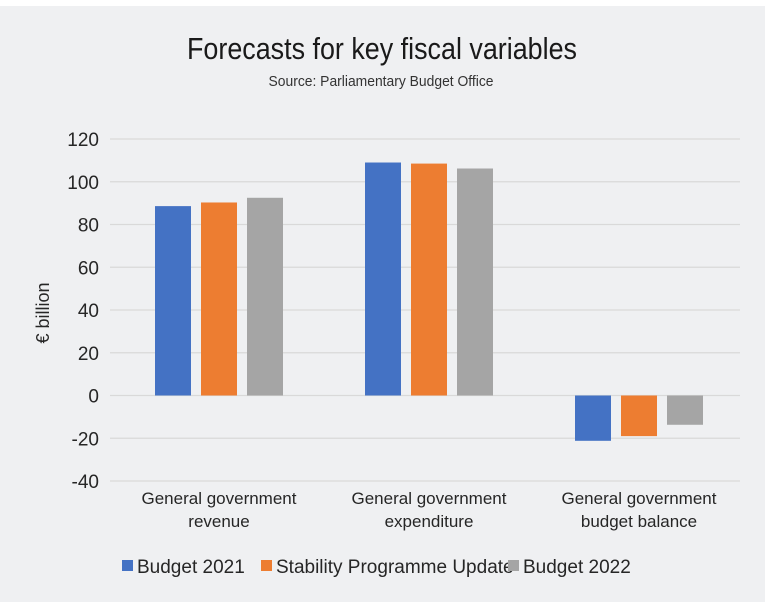  What do you see at coordinates (88, 226) in the screenshot?
I see `y-tick-label: 80` at bounding box center [88, 226].